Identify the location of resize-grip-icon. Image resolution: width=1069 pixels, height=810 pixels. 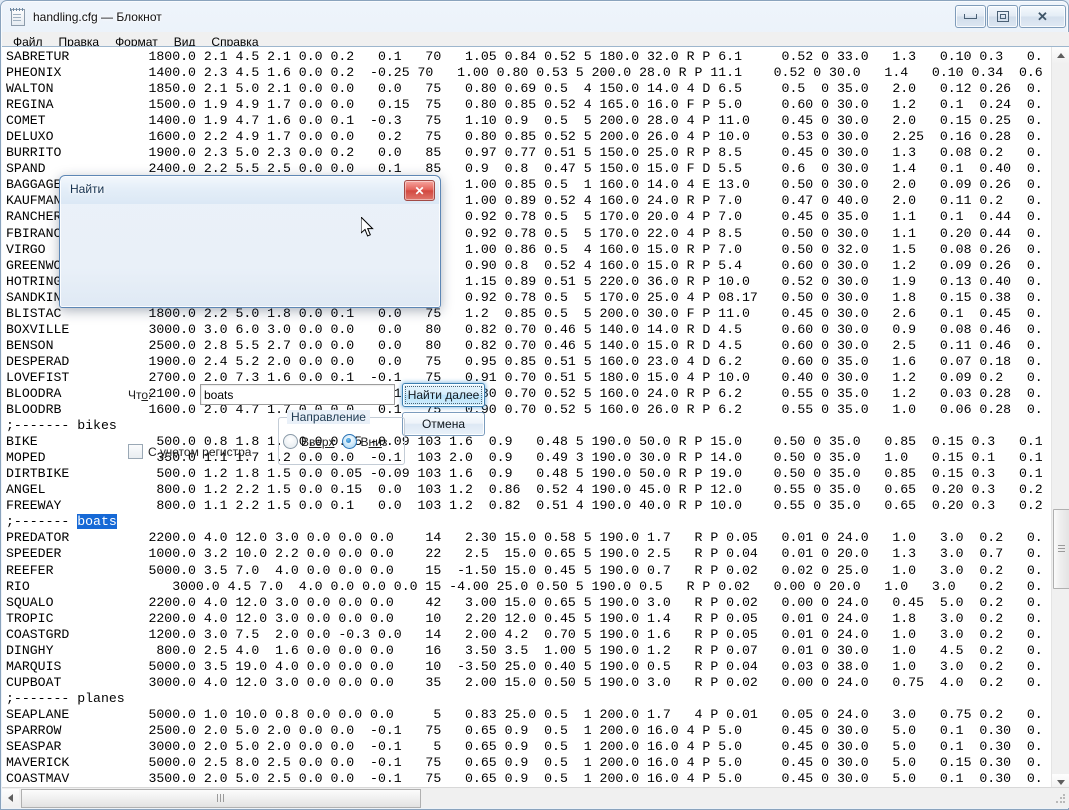
(1060, 799).